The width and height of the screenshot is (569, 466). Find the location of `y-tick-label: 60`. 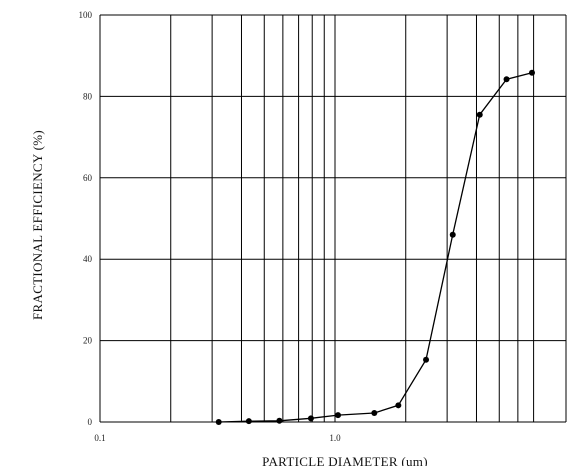

y-tick-label: 60 is located at coordinates (88, 178).